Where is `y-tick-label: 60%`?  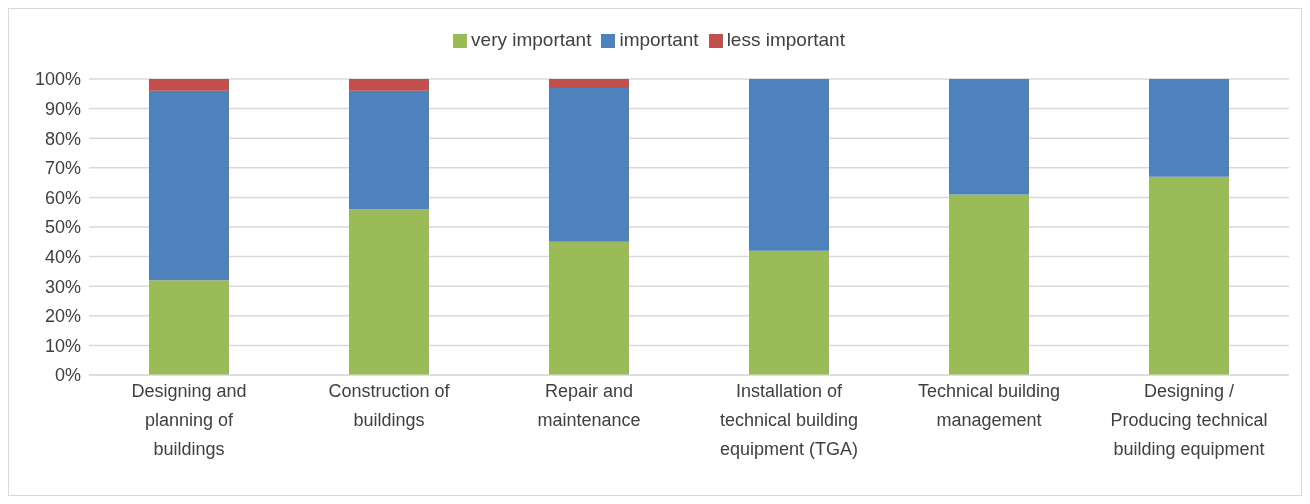
y-tick-label: 60% is located at coordinates (62, 197).